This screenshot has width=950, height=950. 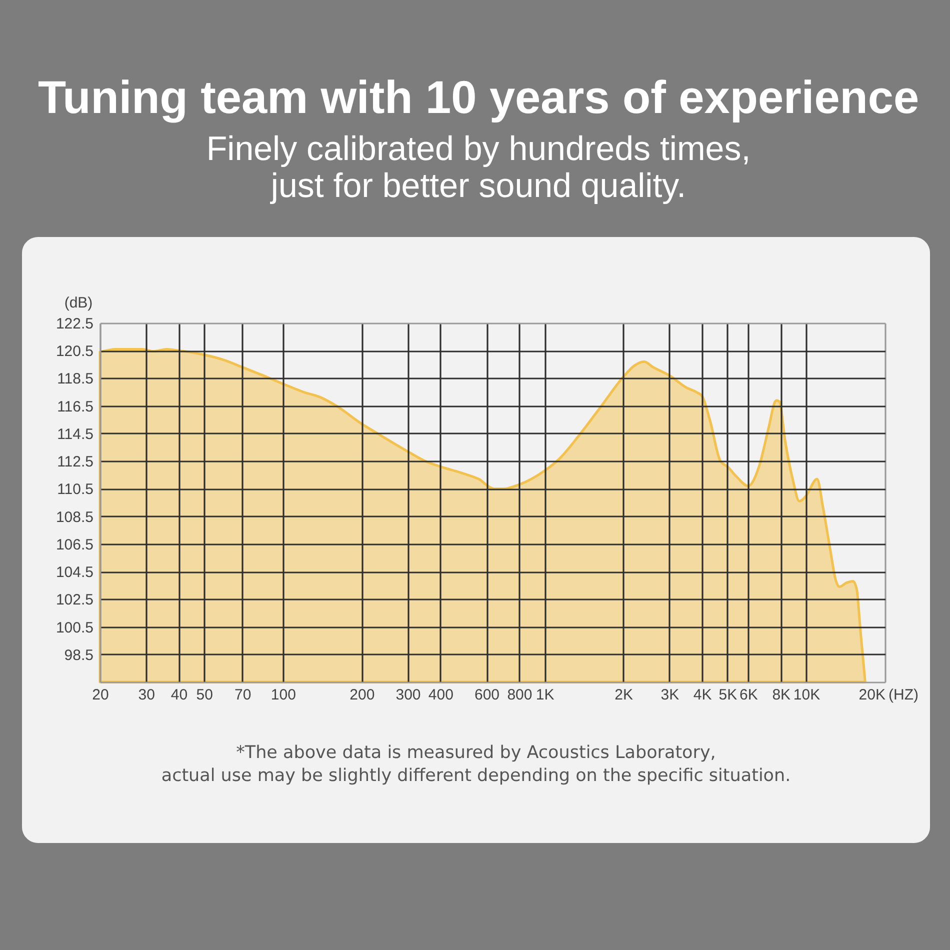 What do you see at coordinates (75, 545) in the screenshot?
I see `y-tick-label: 106.5` at bounding box center [75, 545].